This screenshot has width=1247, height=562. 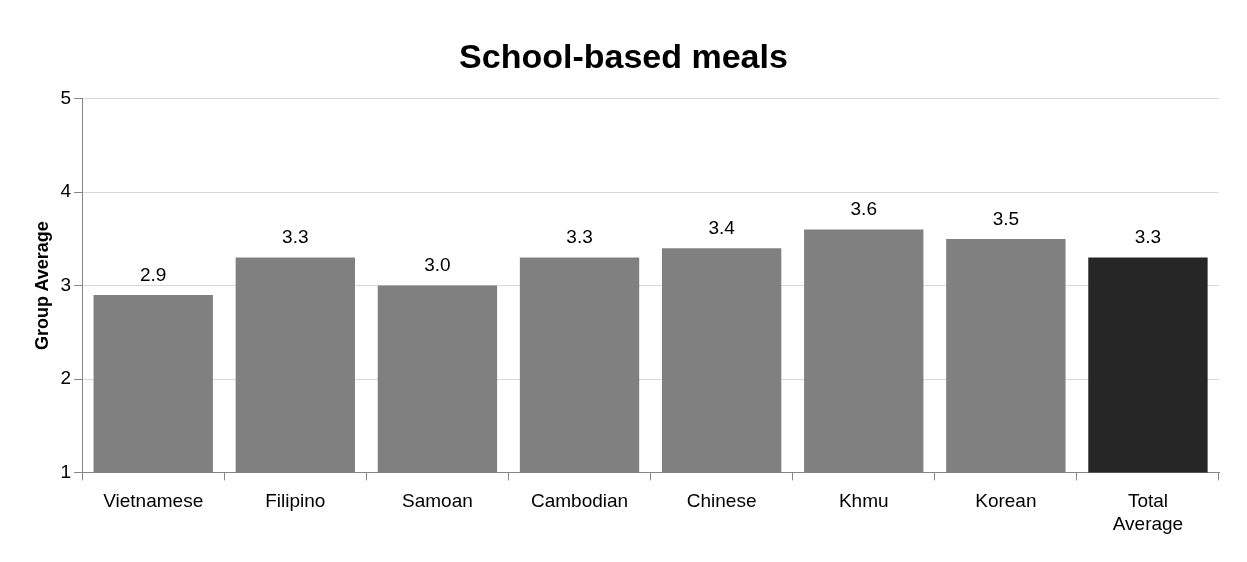 I want to click on y-tick-label: 1, so click(x=66, y=471).